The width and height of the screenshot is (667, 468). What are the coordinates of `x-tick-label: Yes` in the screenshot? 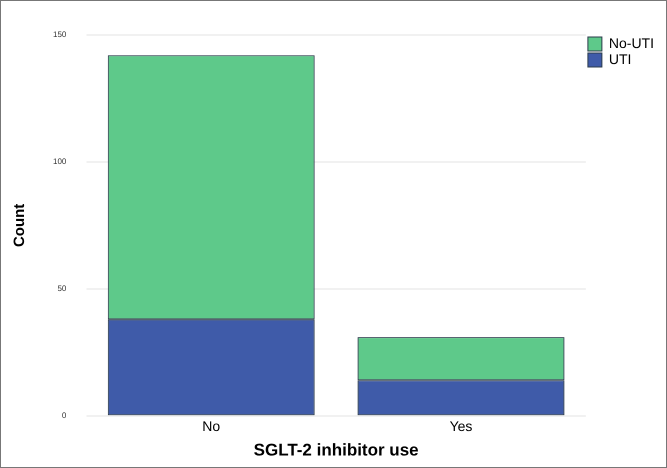 It's located at (461, 426).